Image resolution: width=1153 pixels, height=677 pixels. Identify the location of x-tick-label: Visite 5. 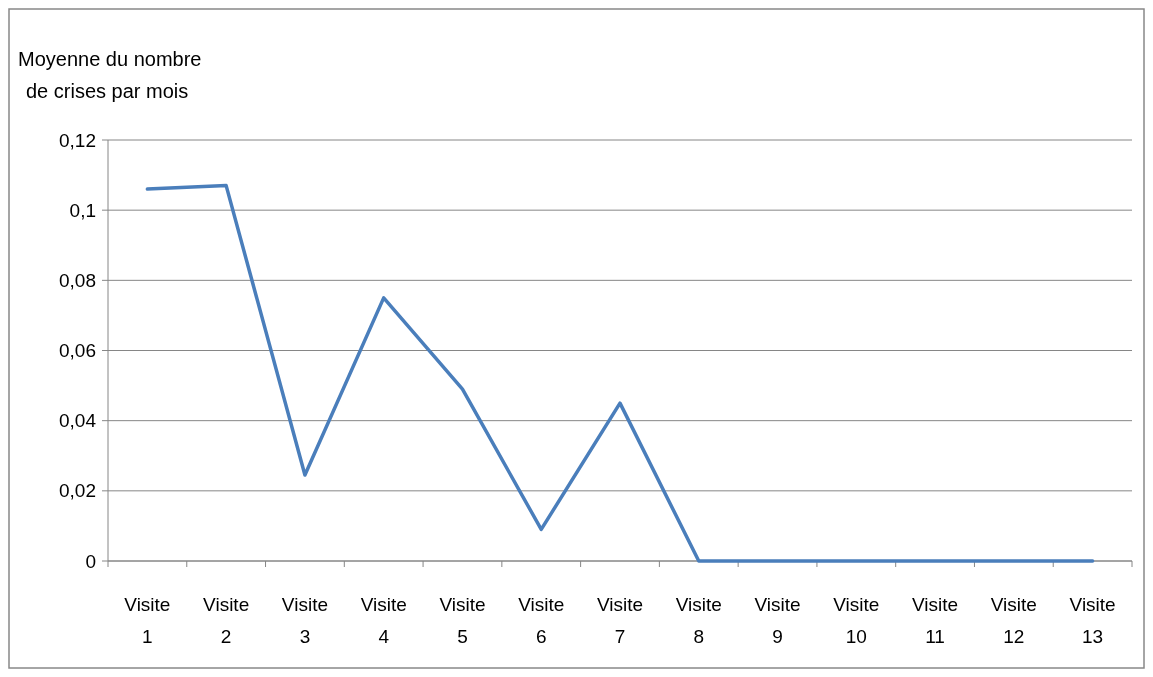
(462, 620).